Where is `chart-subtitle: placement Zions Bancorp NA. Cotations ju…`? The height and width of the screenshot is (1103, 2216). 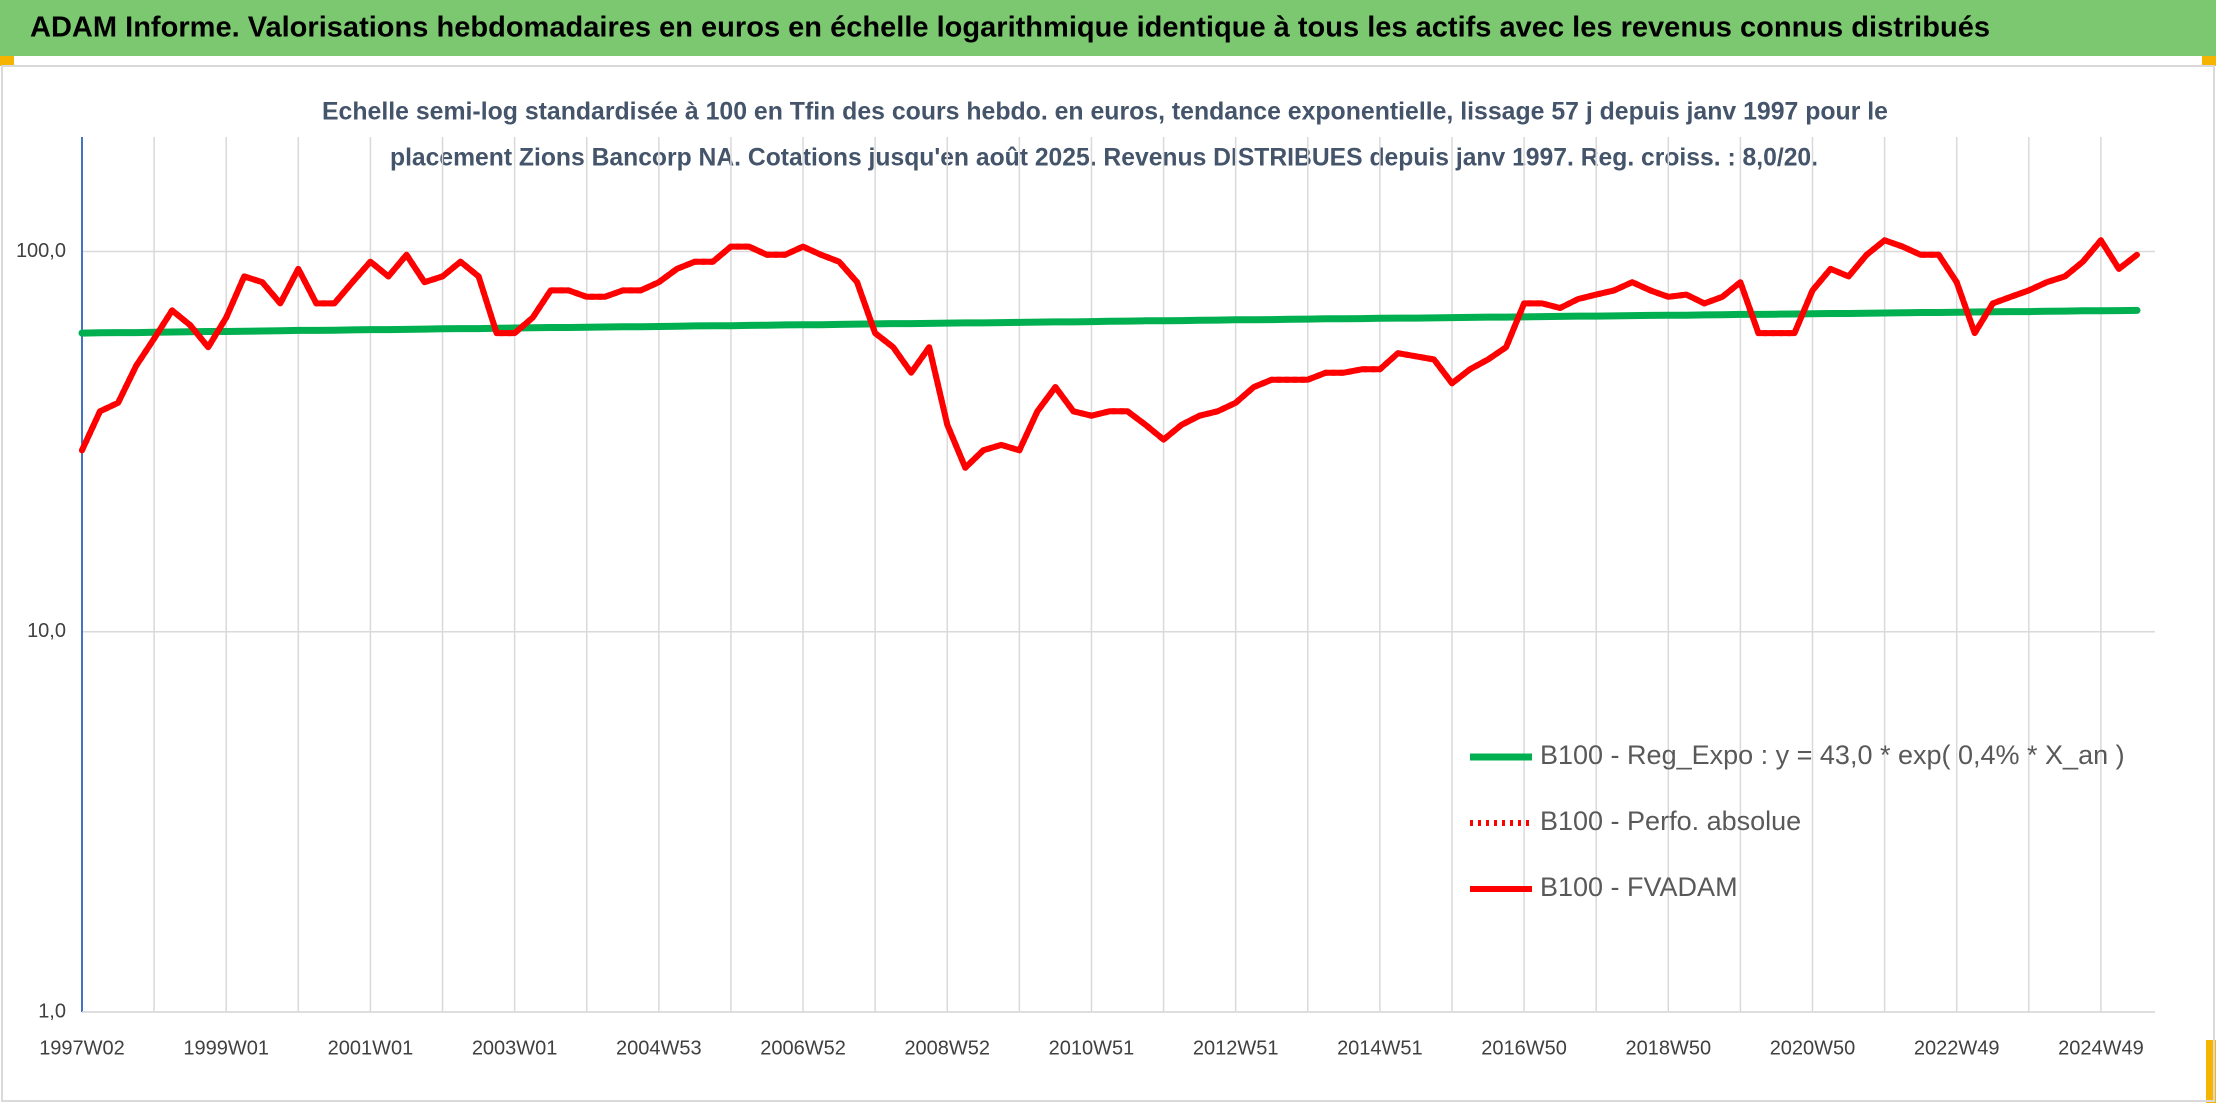 chart-subtitle: placement Zions Bancorp NA. Cotations ju… is located at coordinates (1104, 158).